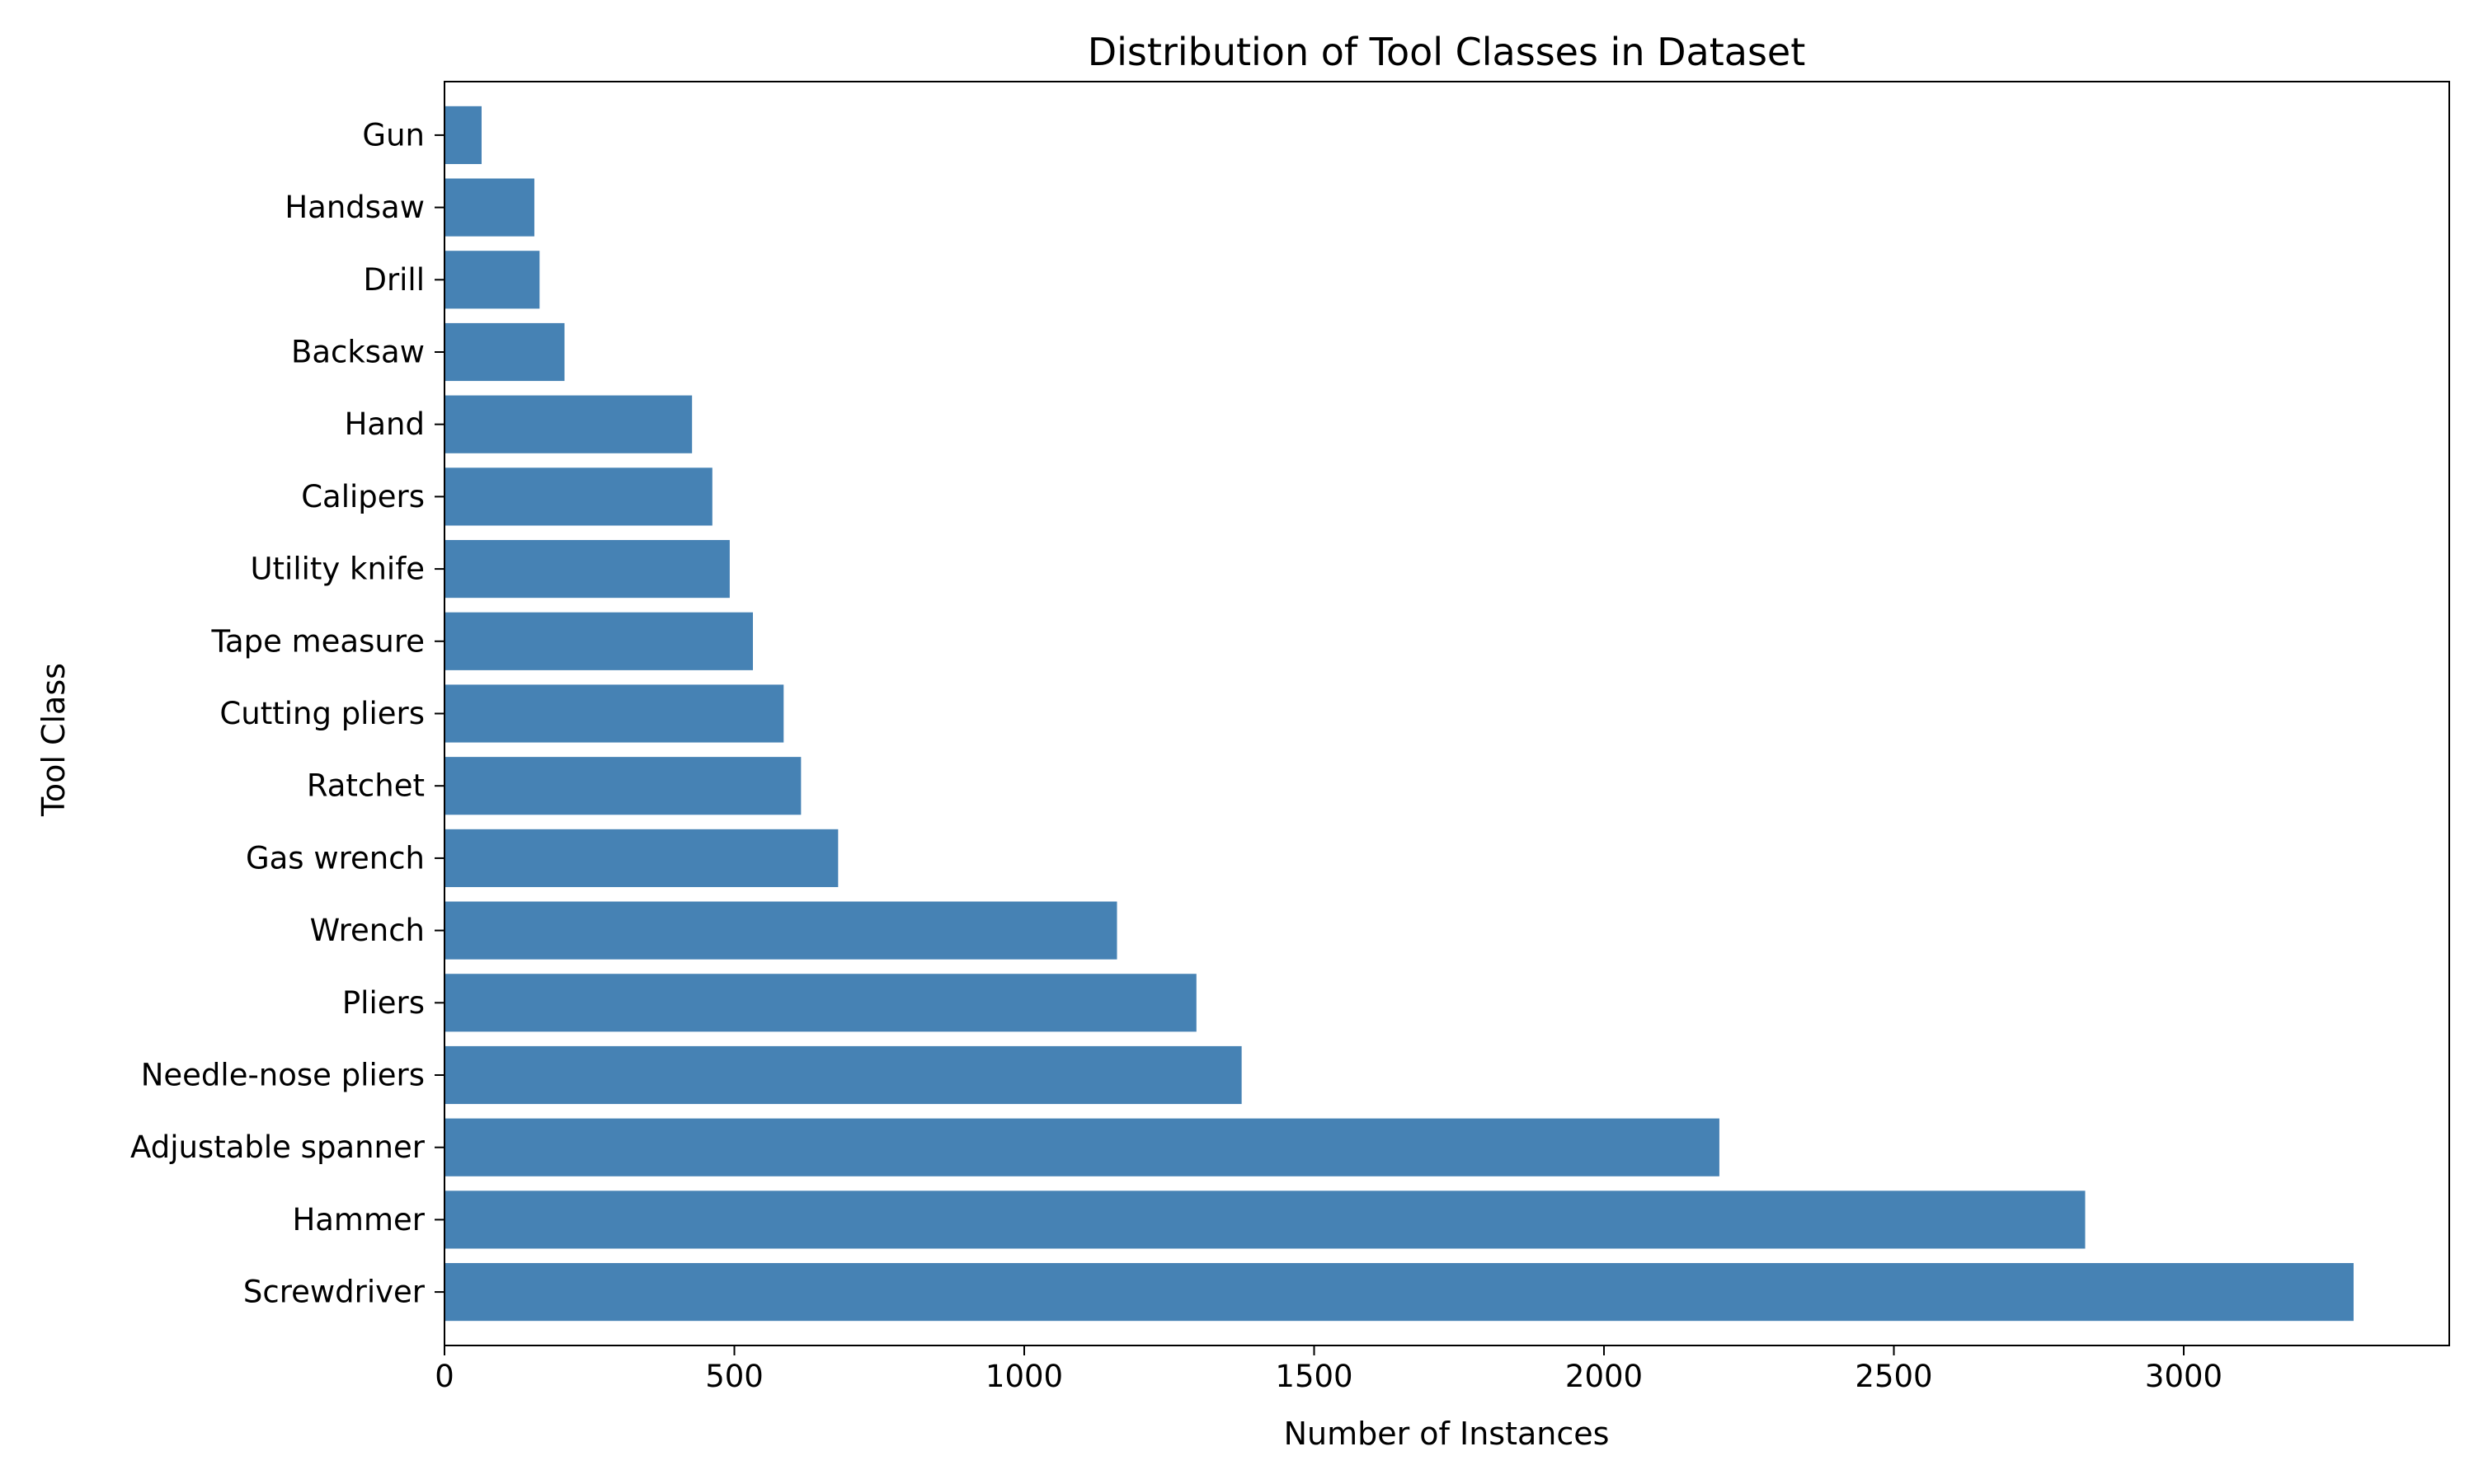 The height and width of the screenshot is (1484, 2474). I want to click on x-tick-label: 2500, so click(1893, 1376).